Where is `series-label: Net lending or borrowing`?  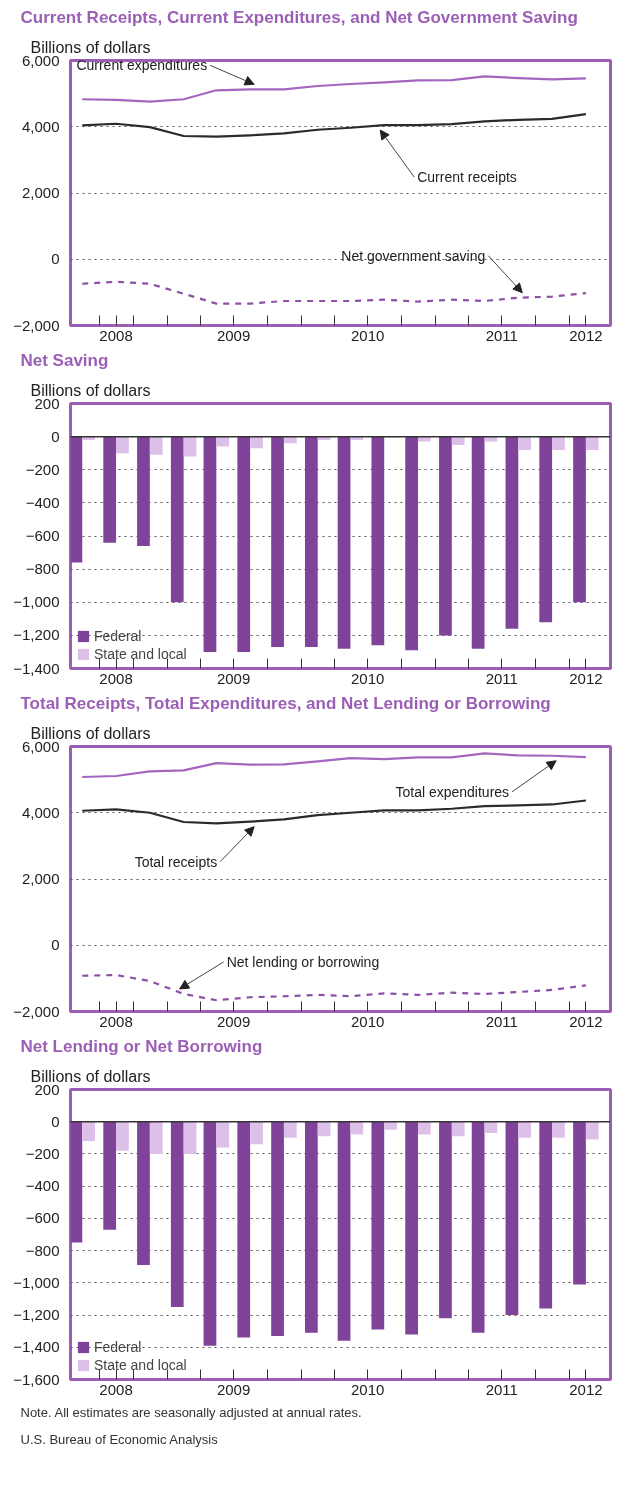
series-label: Net lending or borrowing is located at coordinates (303, 961).